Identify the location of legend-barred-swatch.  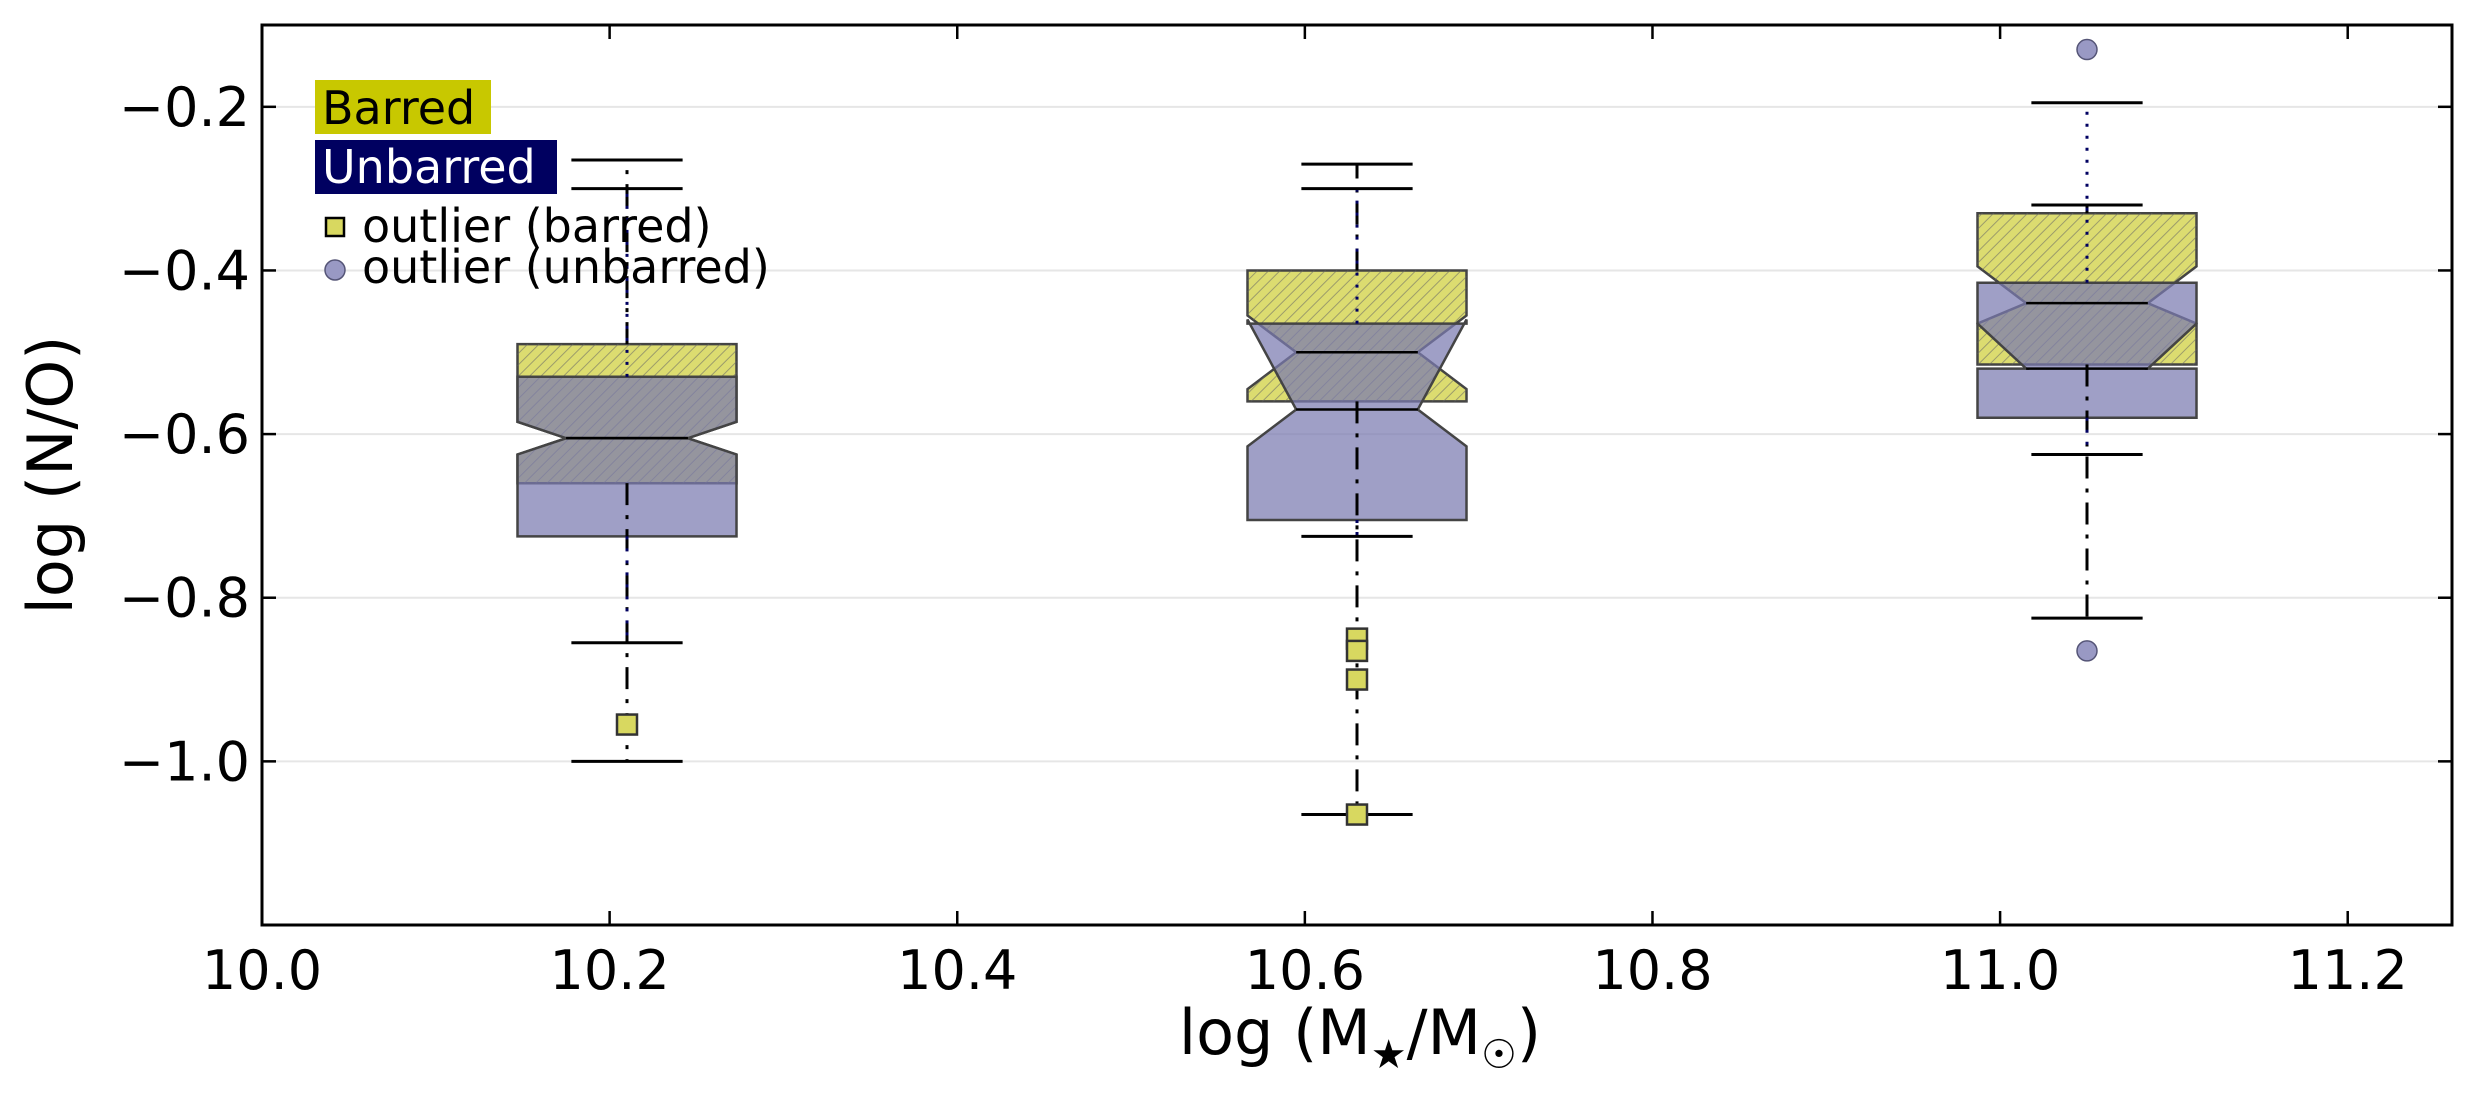
(403, 107).